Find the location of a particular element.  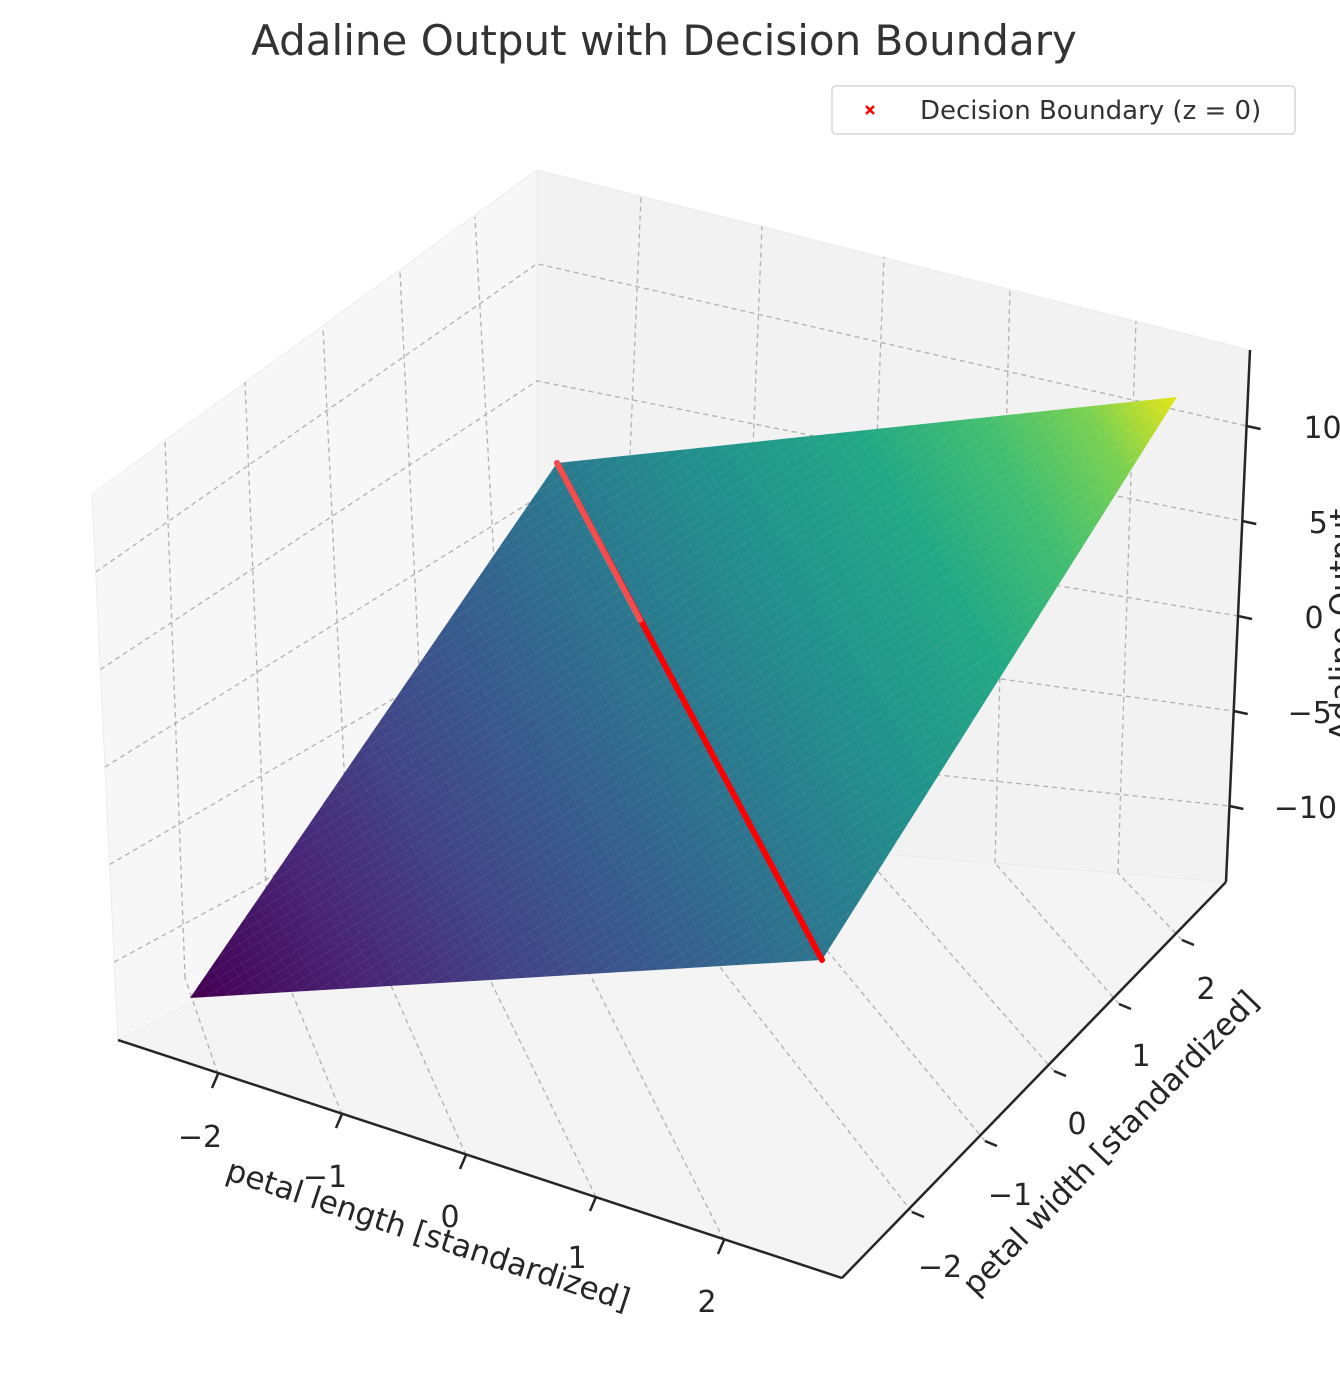

legend-marker is located at coordinates (870, 110).